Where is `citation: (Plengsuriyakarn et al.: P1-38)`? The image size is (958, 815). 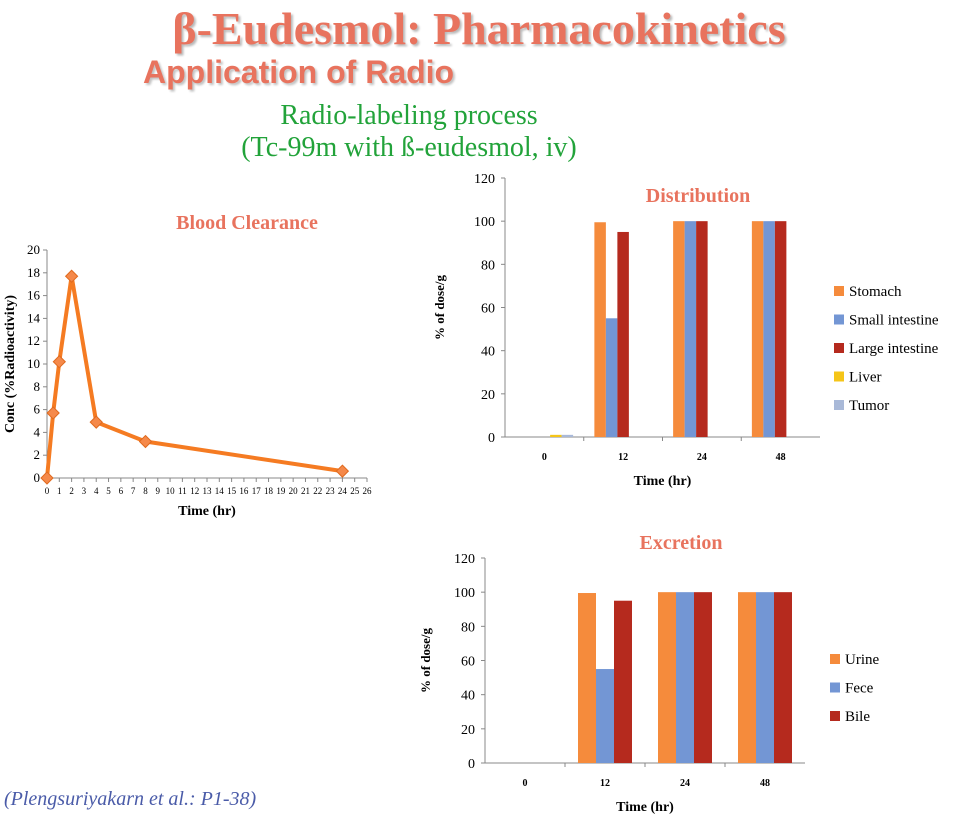
citation: (Plengsuriyakarn et al.: P1-38) is located at coordinates (130, 799).